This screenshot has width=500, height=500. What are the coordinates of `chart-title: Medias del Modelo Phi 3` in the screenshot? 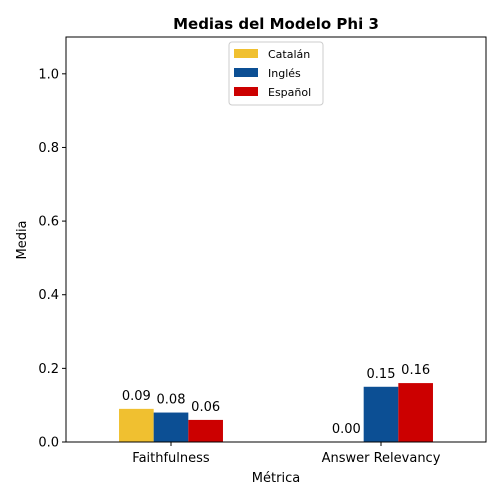 It's located at (276, 24).